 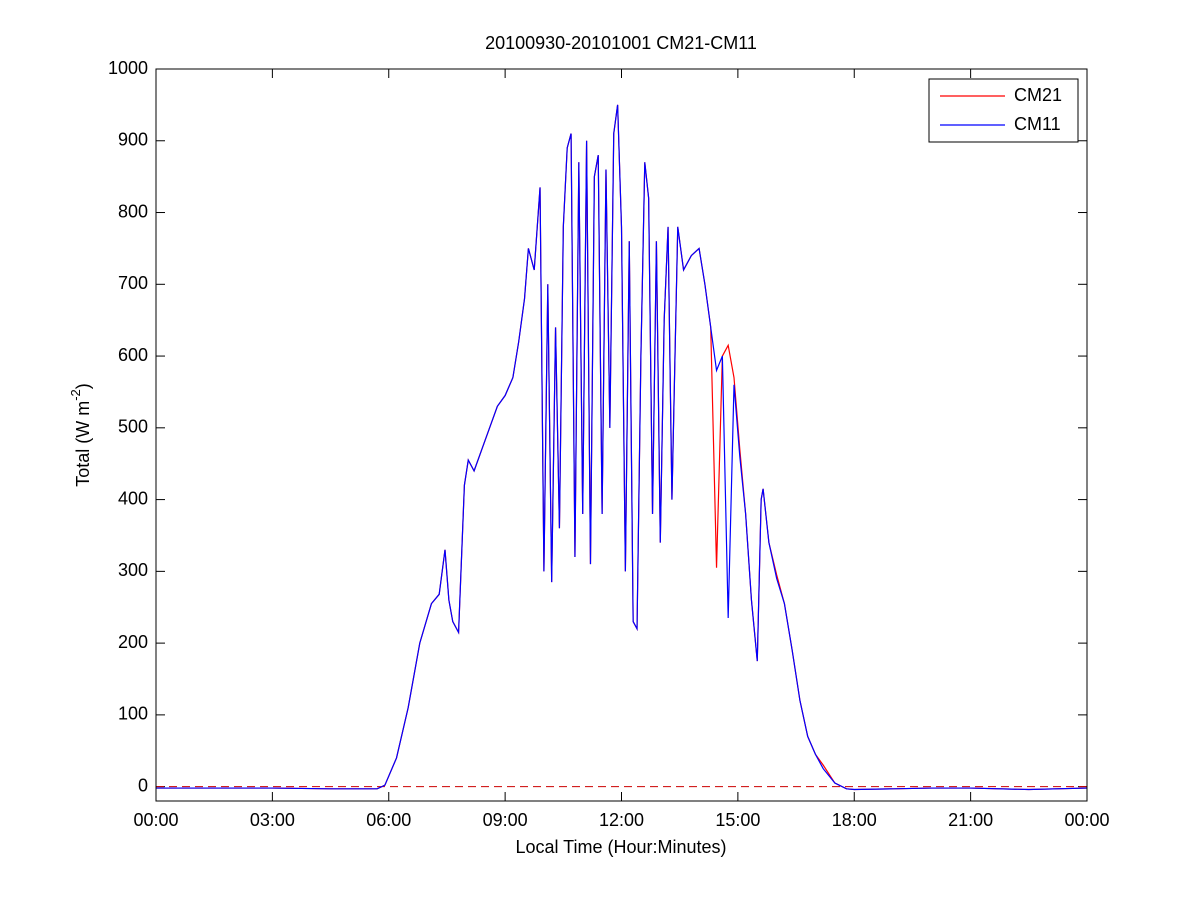 What do you see at coordinates (133, 642) in the screenshot?
I see `y-tick-label: 200` at bounding box center [133, 642].